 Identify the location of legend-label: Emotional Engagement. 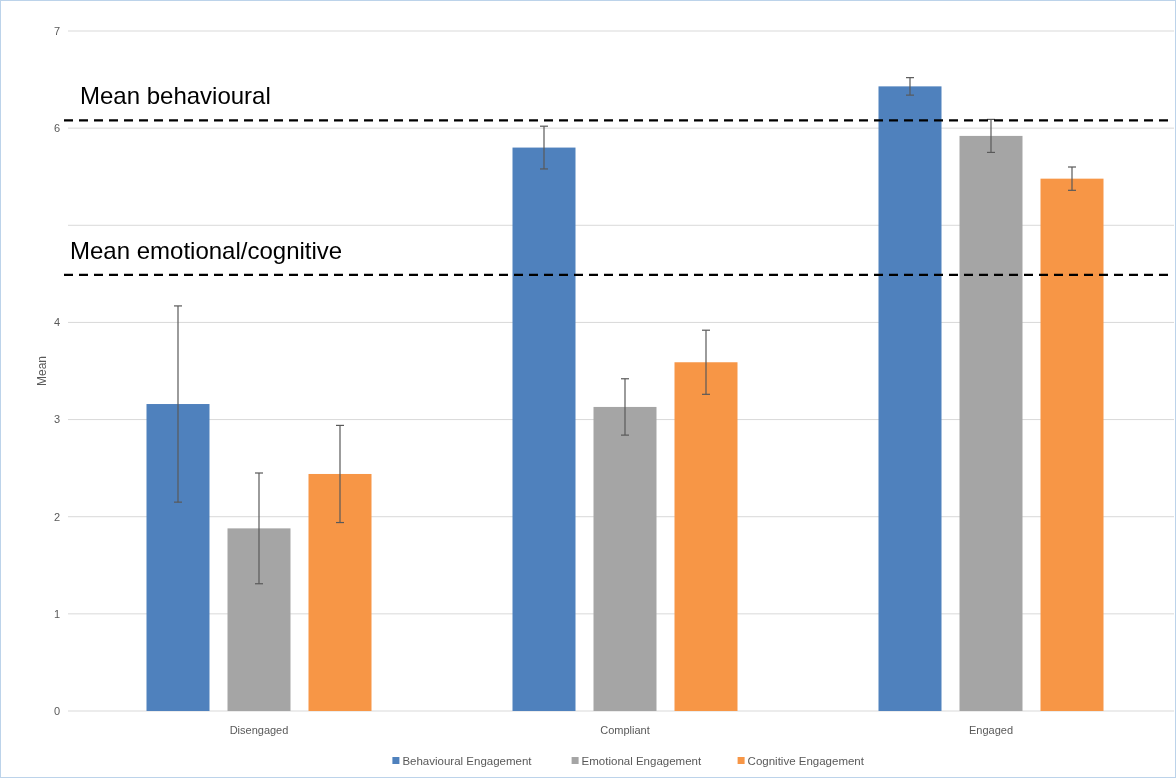
(641, 761).